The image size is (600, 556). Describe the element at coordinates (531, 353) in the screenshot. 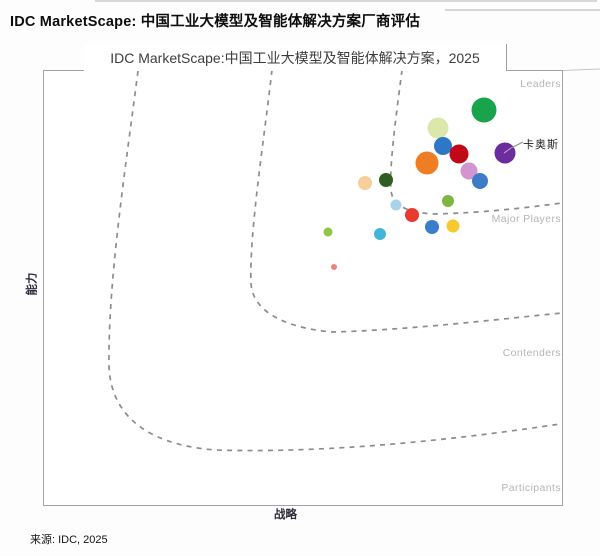

I see `region-label-contenders: Contenders` at that location.